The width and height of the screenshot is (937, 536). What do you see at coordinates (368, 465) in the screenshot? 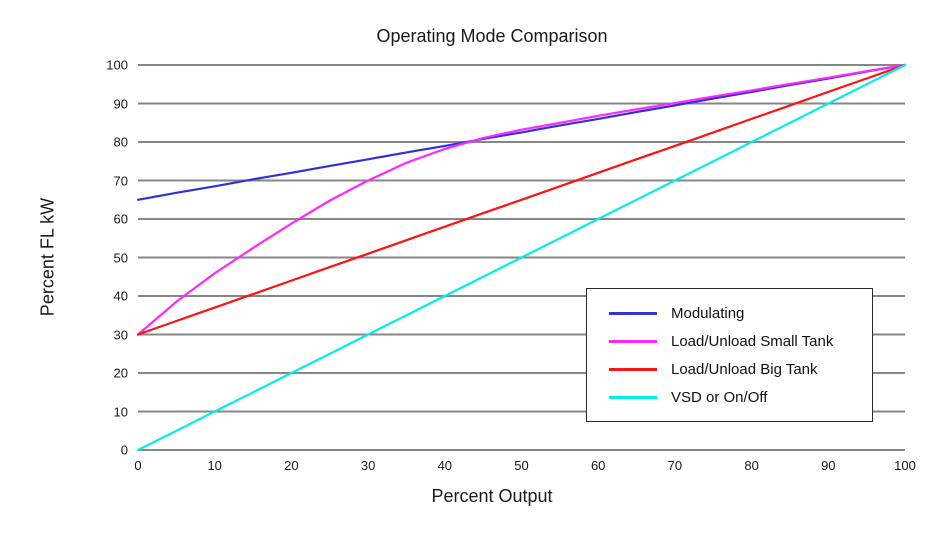
I see `x-tick-label-30: 30` at bounding box center [368, 465].